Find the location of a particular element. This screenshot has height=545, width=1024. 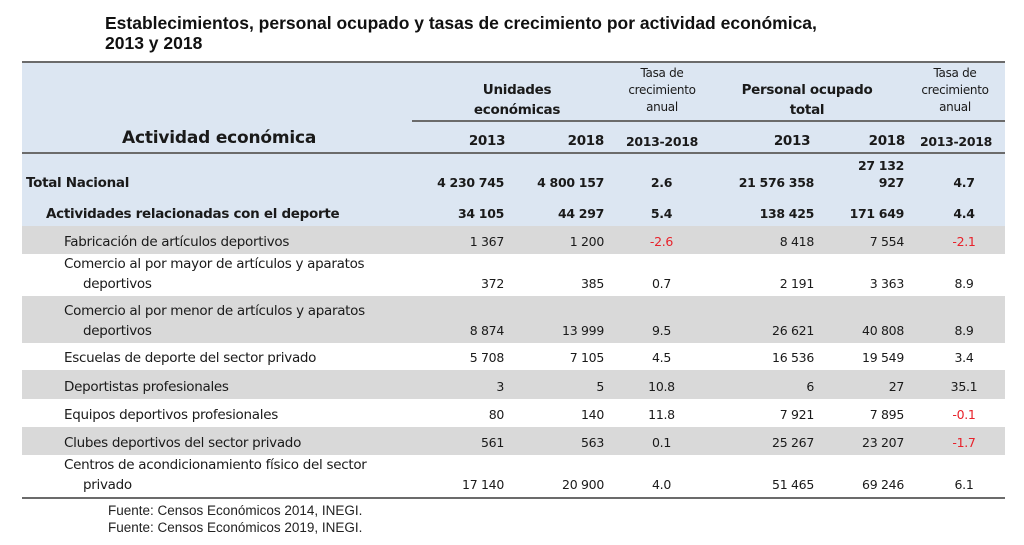

cell-p2013: 7 921 is located at coordinates (797, 414).